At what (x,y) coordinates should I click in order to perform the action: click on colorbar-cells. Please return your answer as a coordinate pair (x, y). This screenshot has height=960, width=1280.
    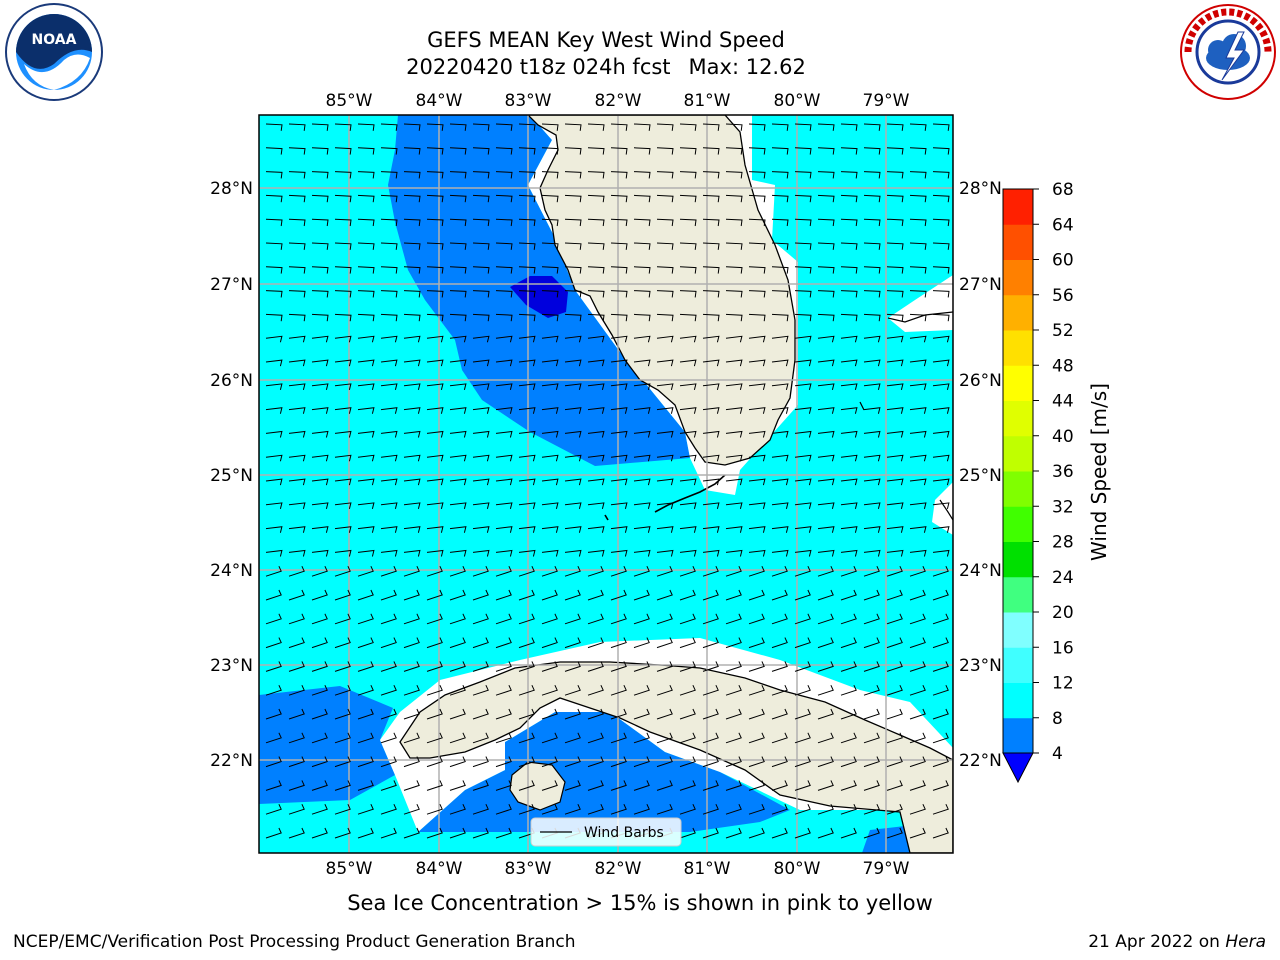
    Looking at the image, I should click on (1018, 471).